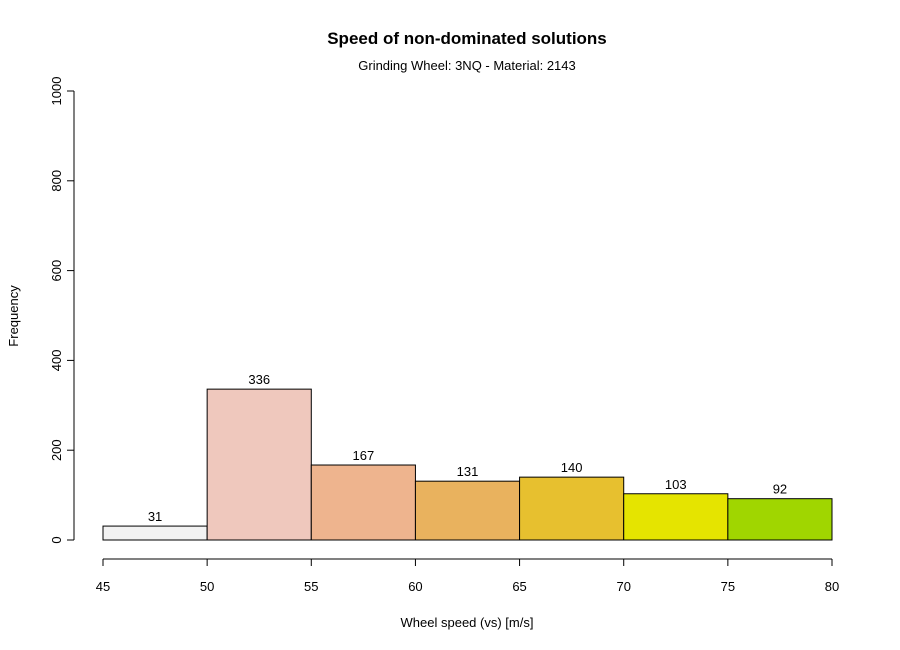 The width and height of the screenshot is (900, 650). Describe the element at coordinates (207, 586) in the screenshot. I see `x-tick-label: 50` at that location.